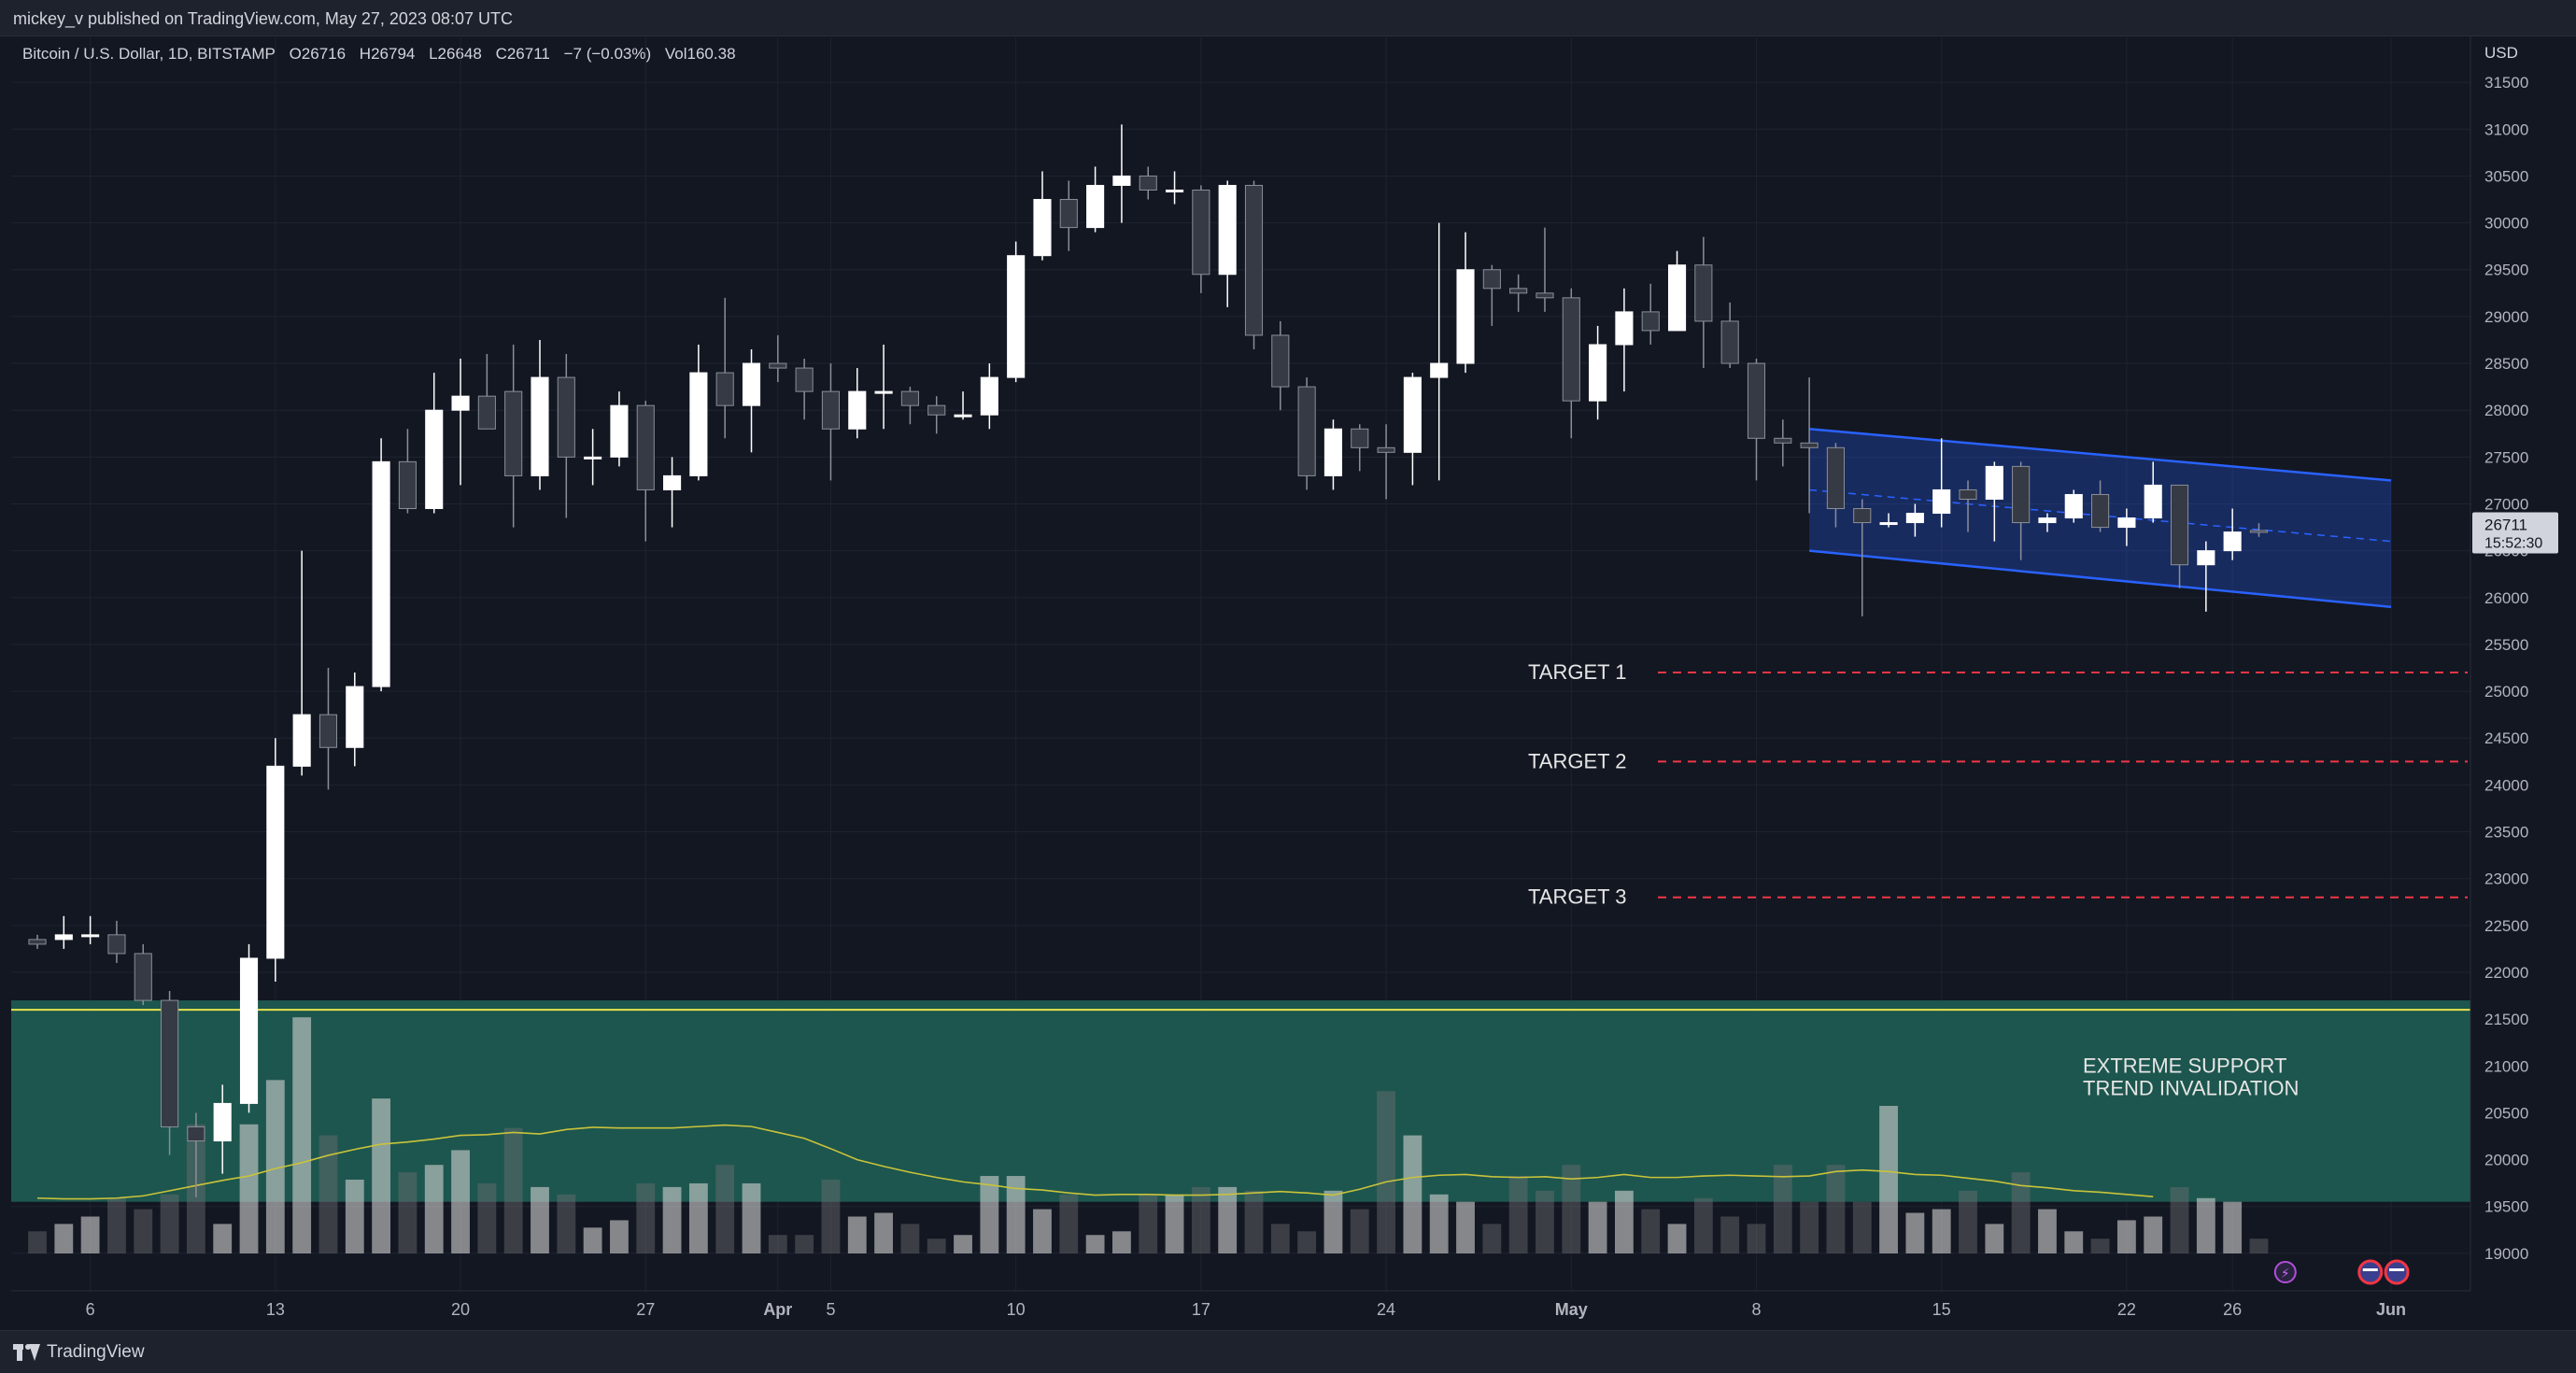 The image size is (2576, 1373). I want to click on price-tick: 22500, so click(2506, 926).